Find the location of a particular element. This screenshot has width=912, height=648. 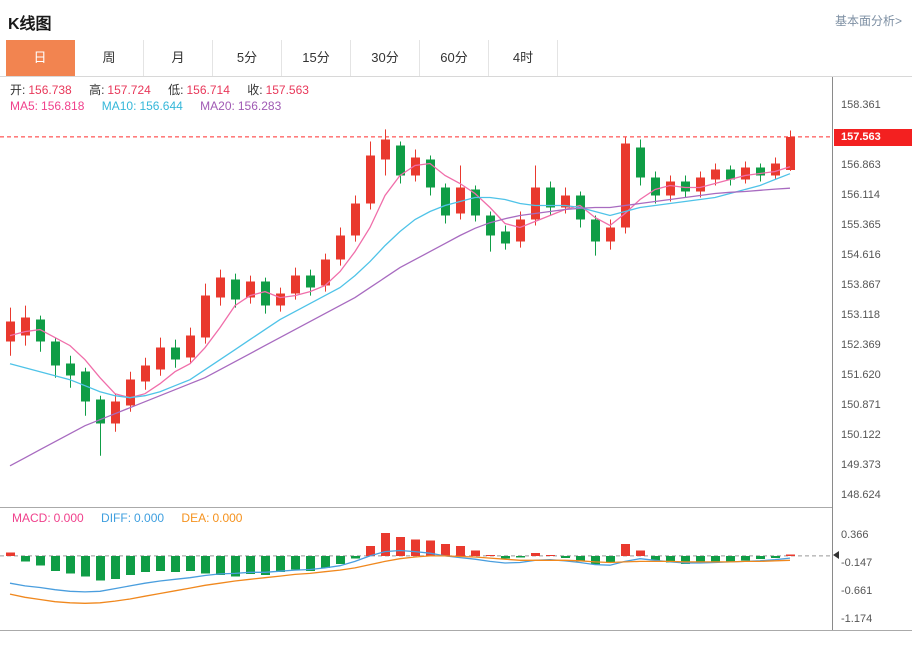

dea-value: 0.000 is located at coordinates (227, 518).